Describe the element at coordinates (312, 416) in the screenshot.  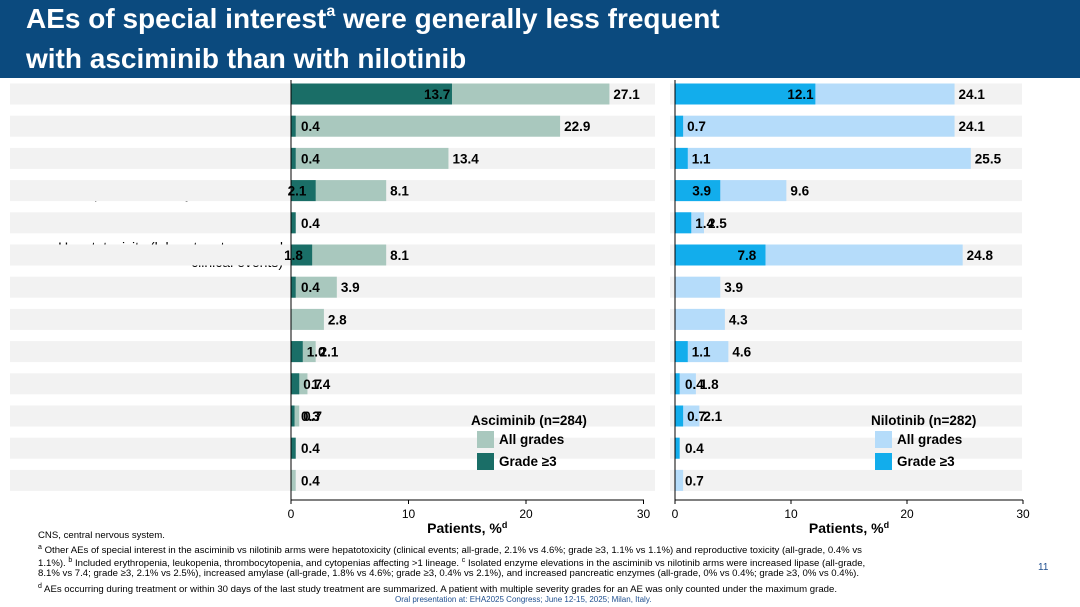
I see `asciminib-label-all-10: 0.7` at that location.